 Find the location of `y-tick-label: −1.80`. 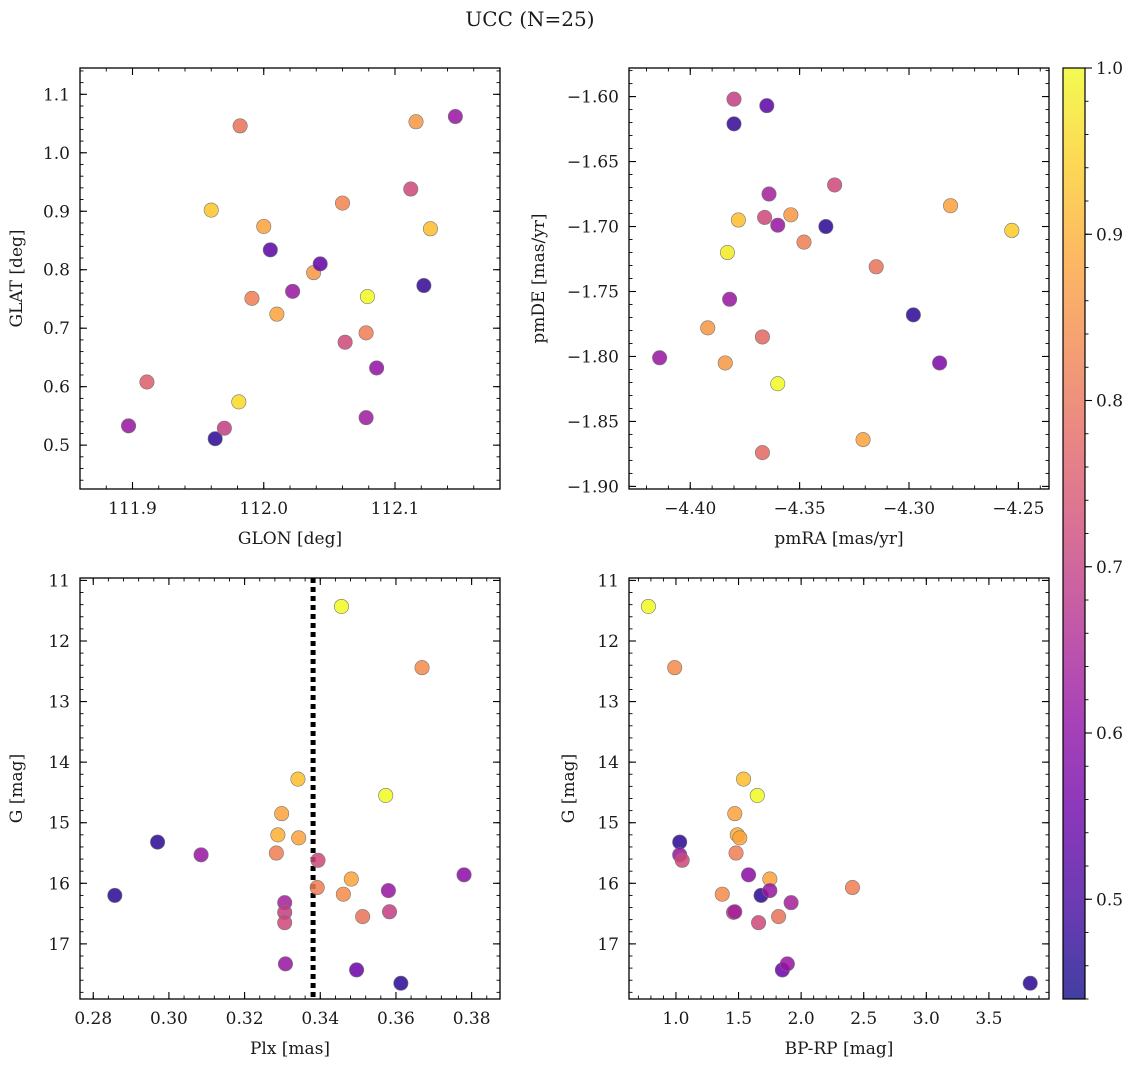

y-tick-label: −1.80 is located at coordinates (593, 357).